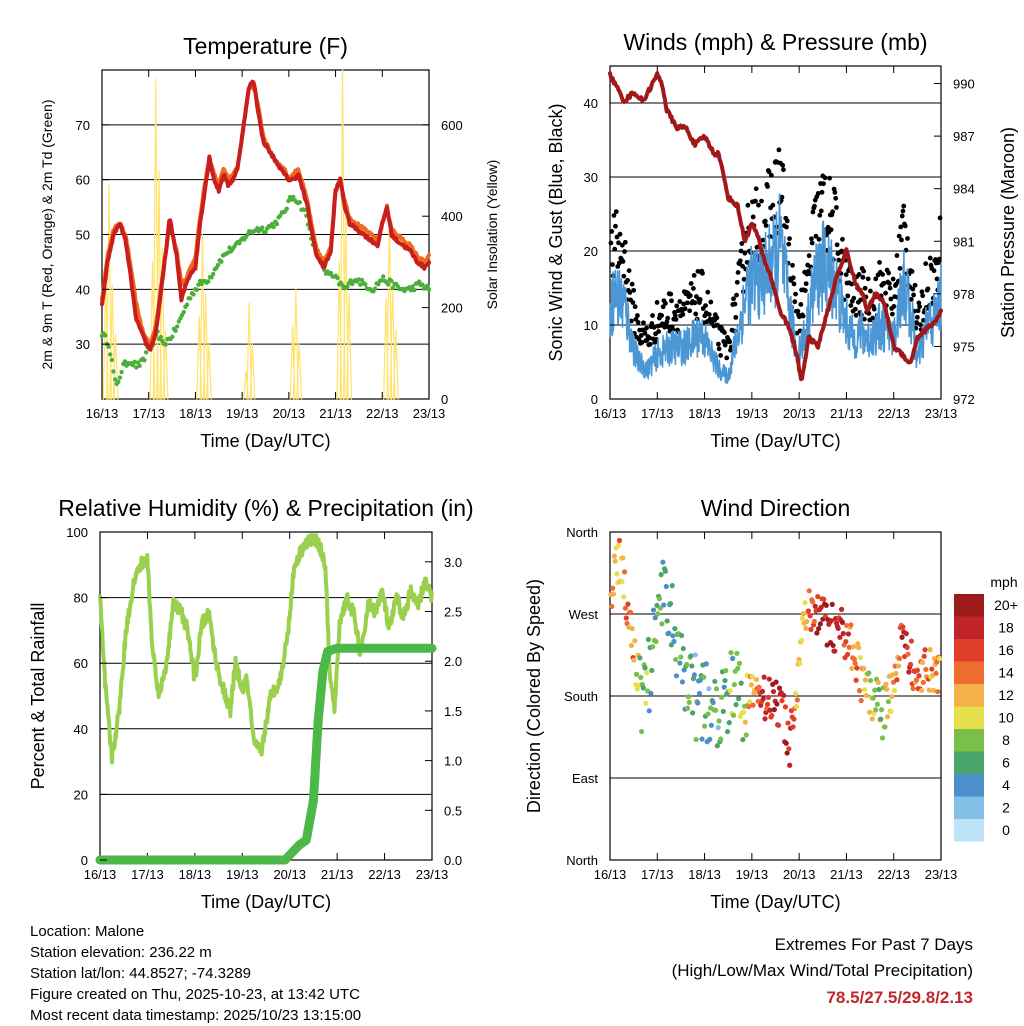 The width and height of the screenshot is (1024, 1026). Describe the element at coordinates (556, 232) in the screenshot. I see `winds-ylabel: Sonic Wind & Gust (Blue, Black)` at that location.